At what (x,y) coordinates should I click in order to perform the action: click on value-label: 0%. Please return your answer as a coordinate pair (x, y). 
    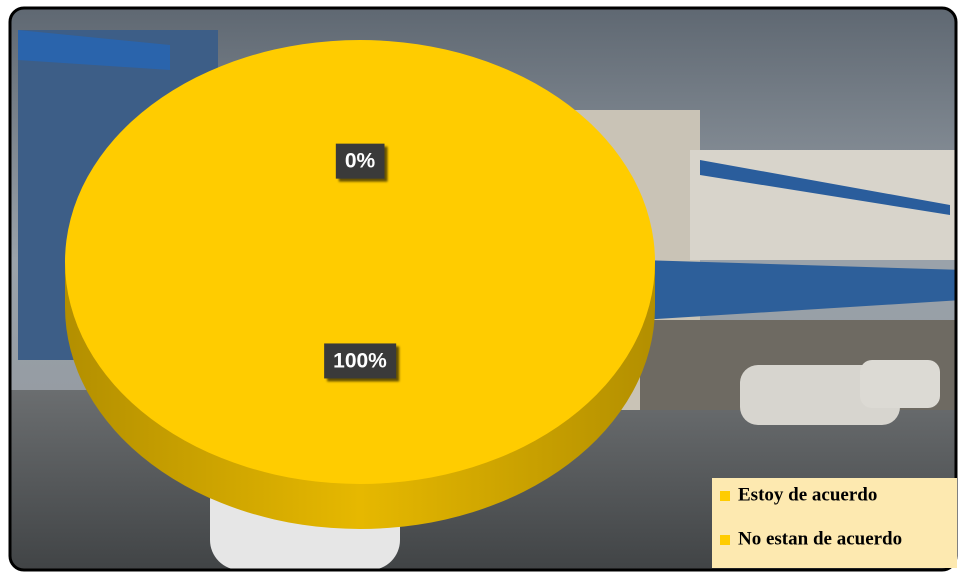
    Looking at the image, I should click on (360, 161).